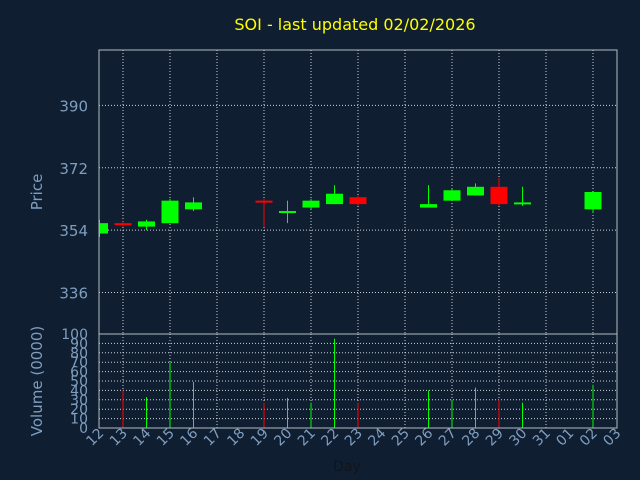  What do you see at coordinates (189, 437) in the screenshot?
I see `x-tick-label: 16` at bounding box center [189, 437].